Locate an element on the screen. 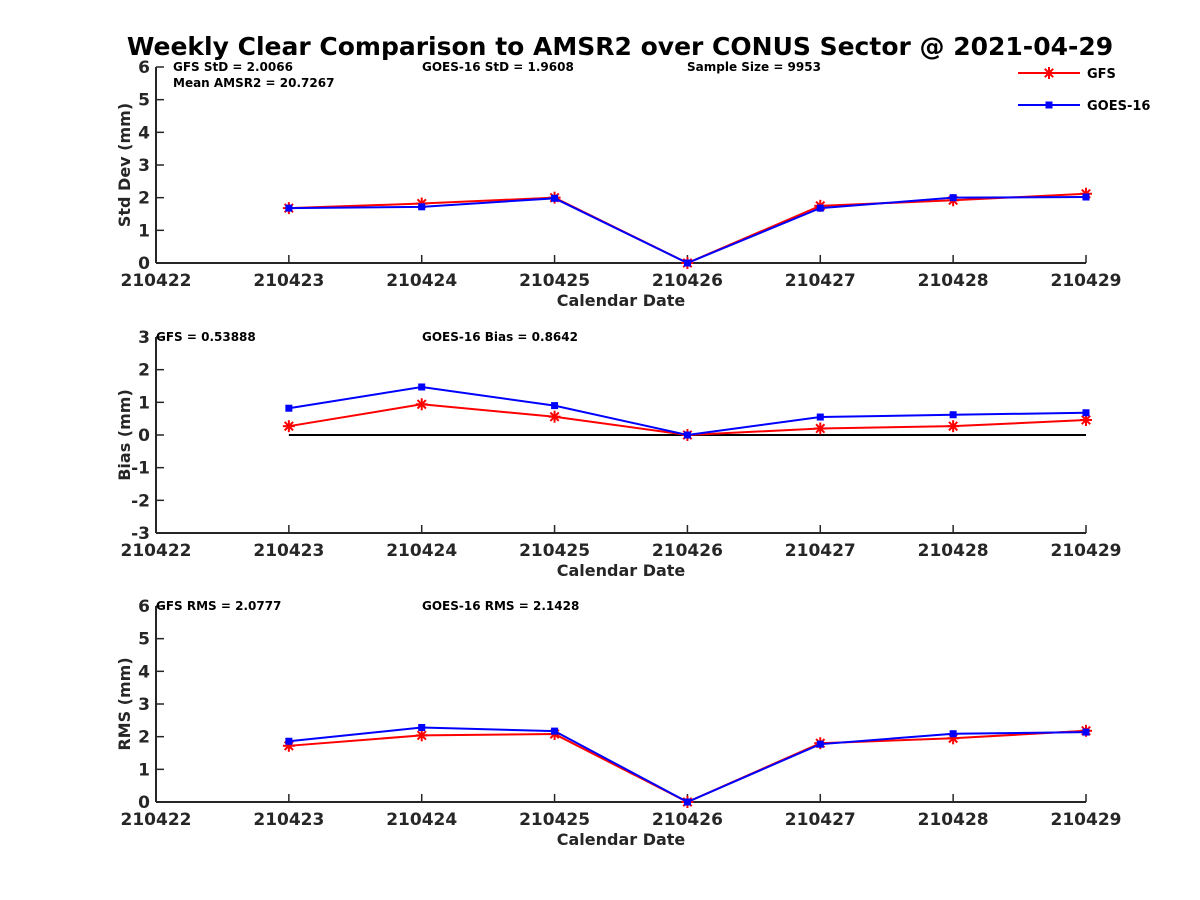 This screenshot has width=1200, height=900. stat-annotation: GOES-16 RMS = 2.1428 is located at coordinates (500, 606).